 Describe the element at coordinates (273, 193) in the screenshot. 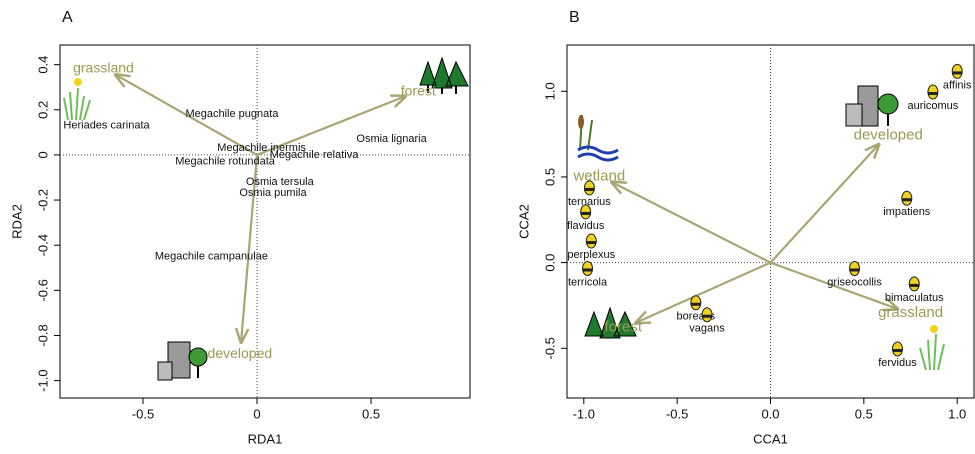

I see `species-label: Osmia pumila` at that location.